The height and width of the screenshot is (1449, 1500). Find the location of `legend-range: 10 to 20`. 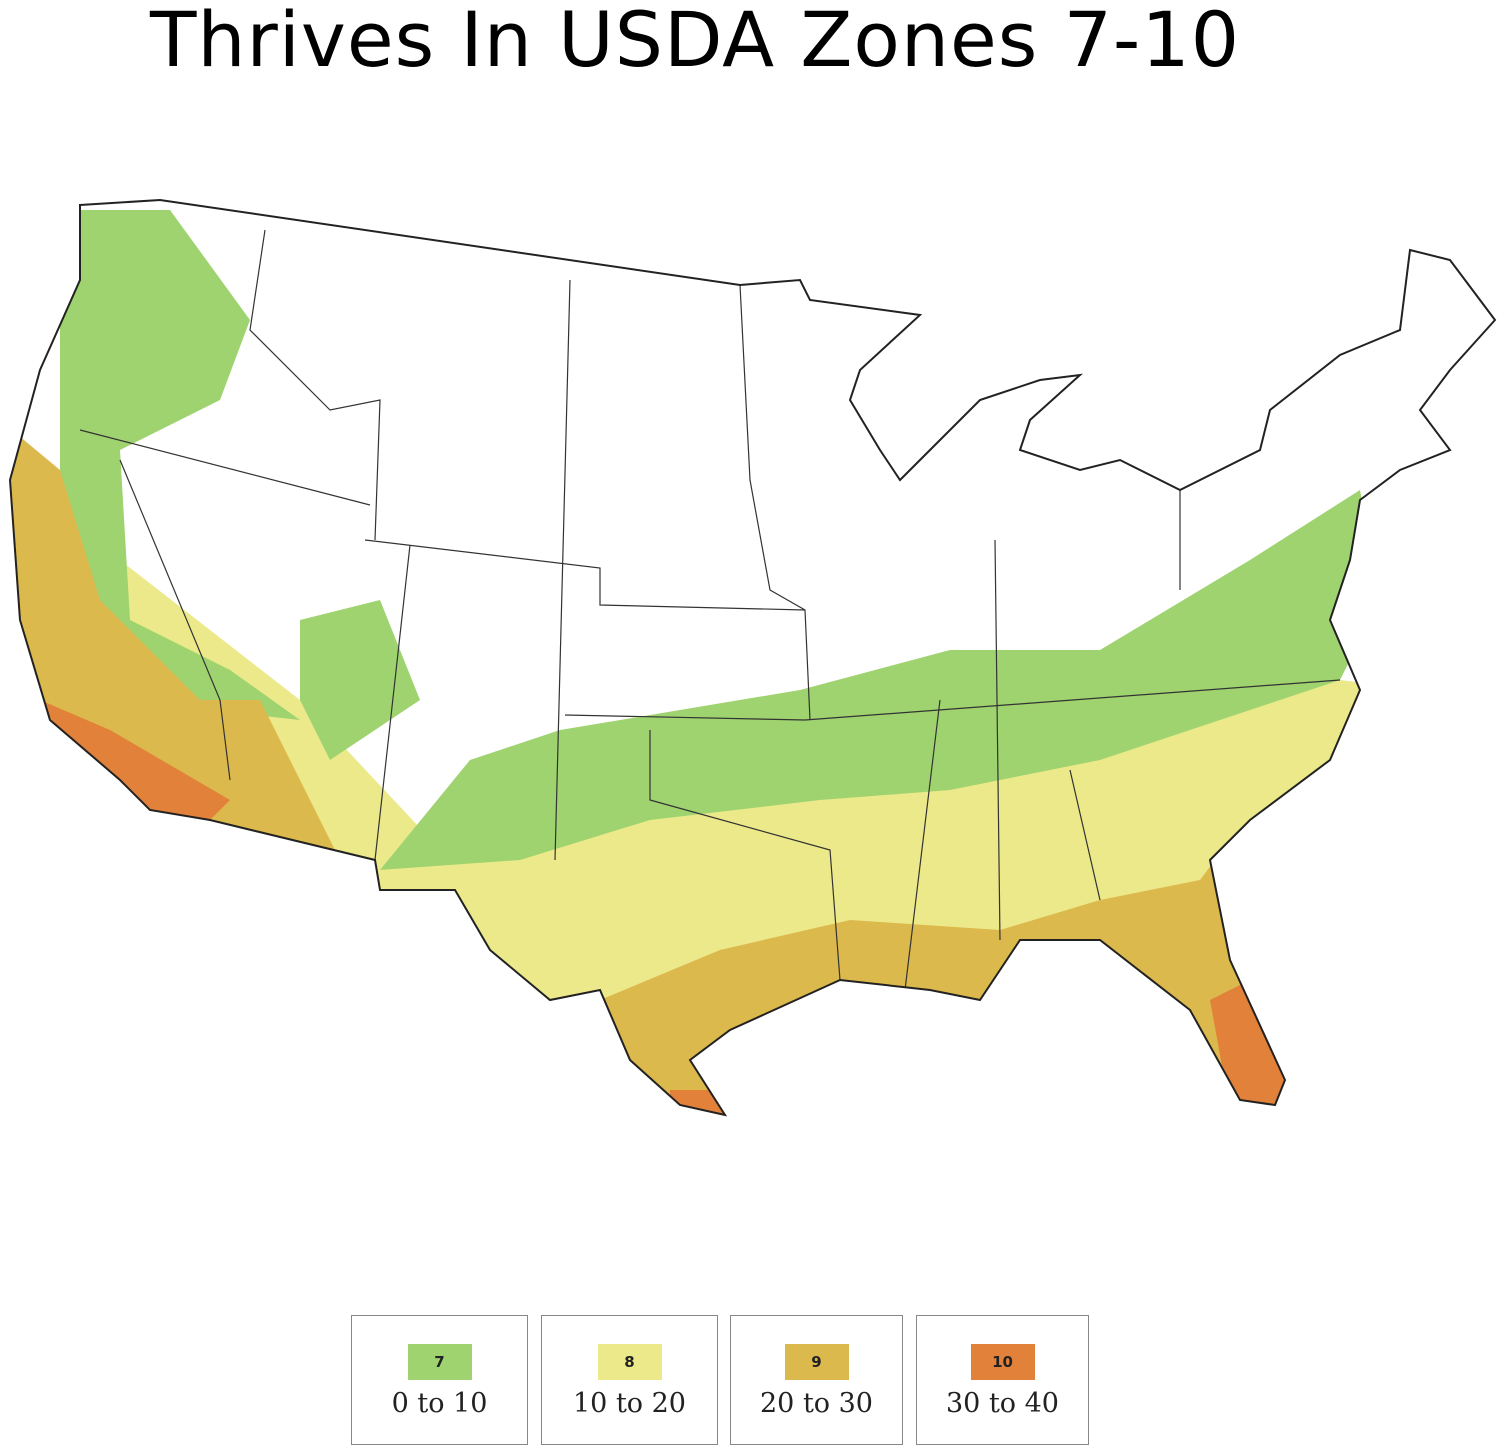

legend-range: 10 to 20 is located at coordinates (629, 1403).